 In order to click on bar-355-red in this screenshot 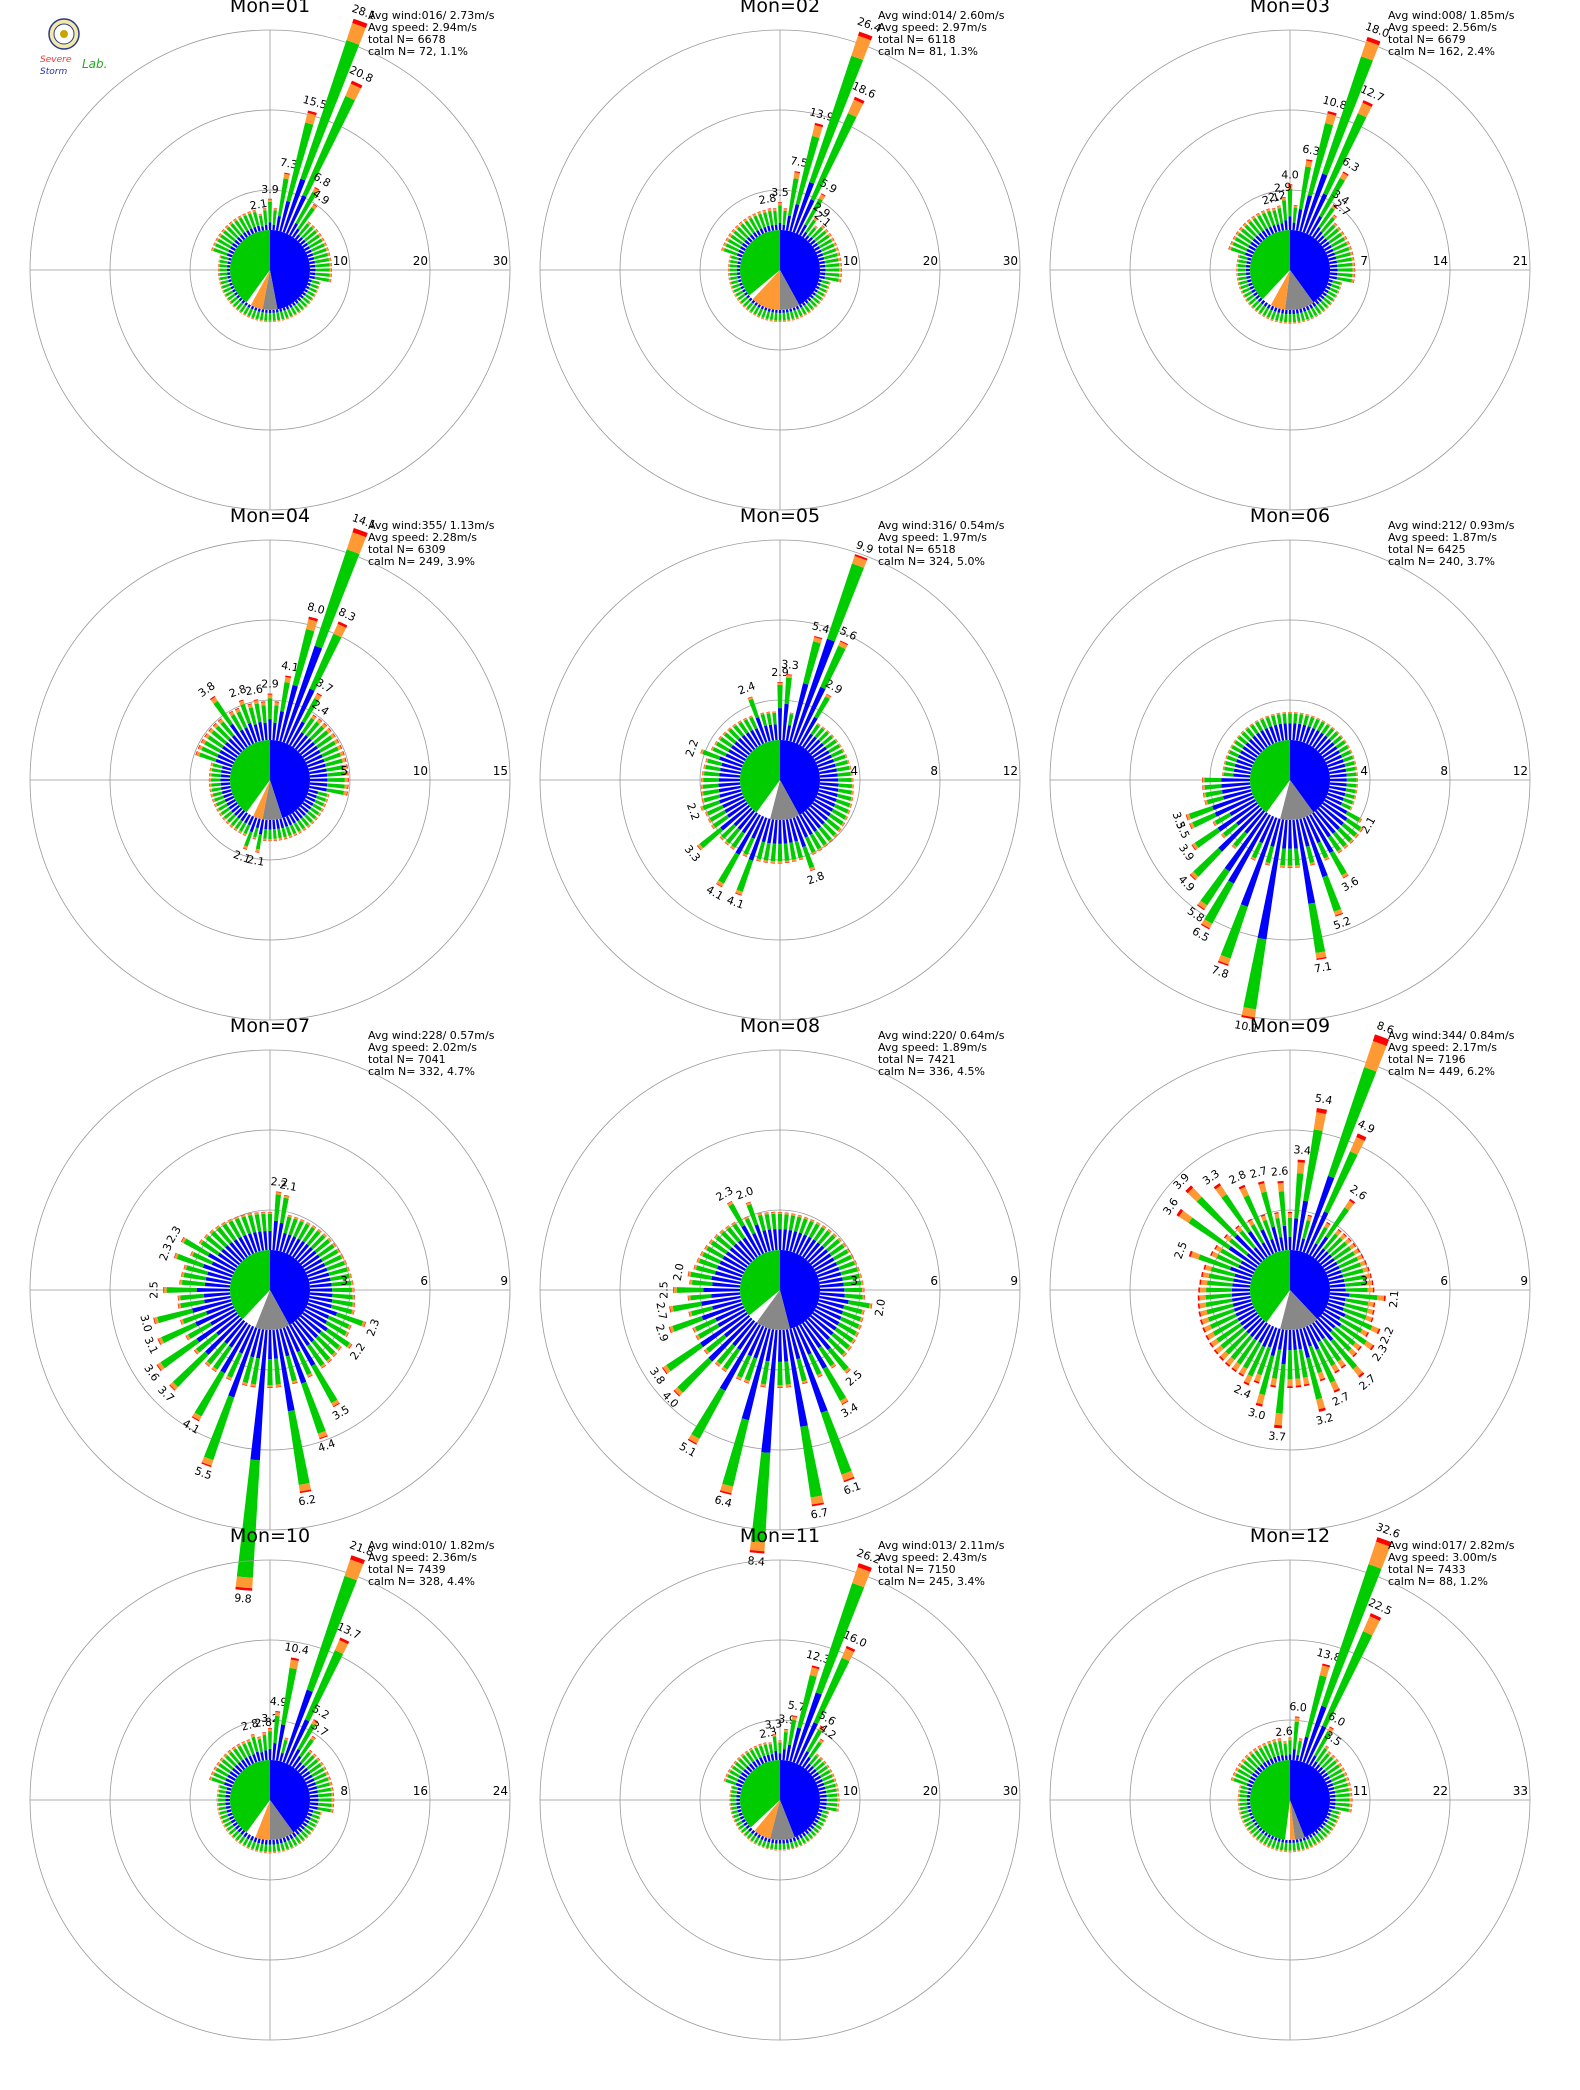, I will do `click(263, 1212)`.